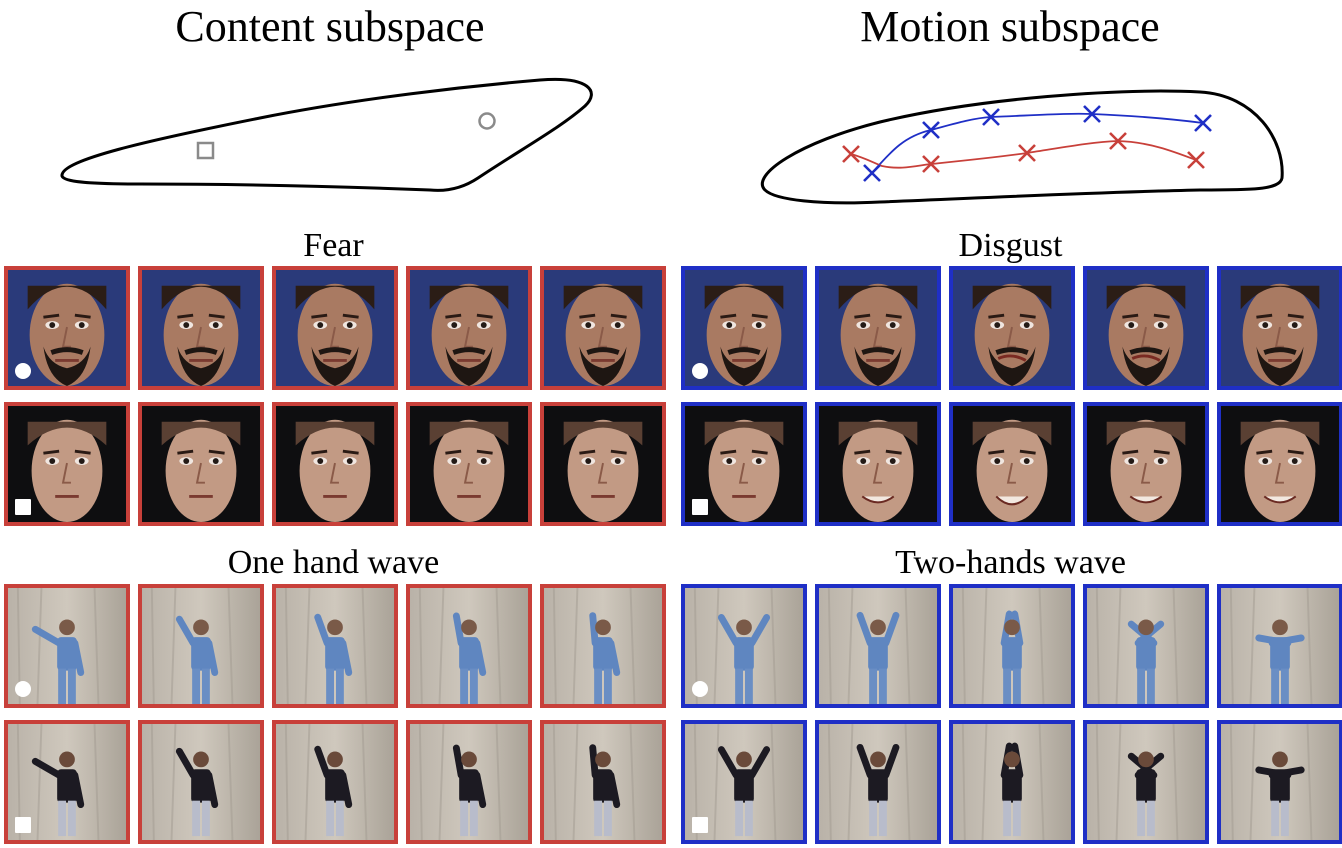 This screenshot has width=1342, height=848. I want to click on motion-subspace-blob, so click(1022, 147).